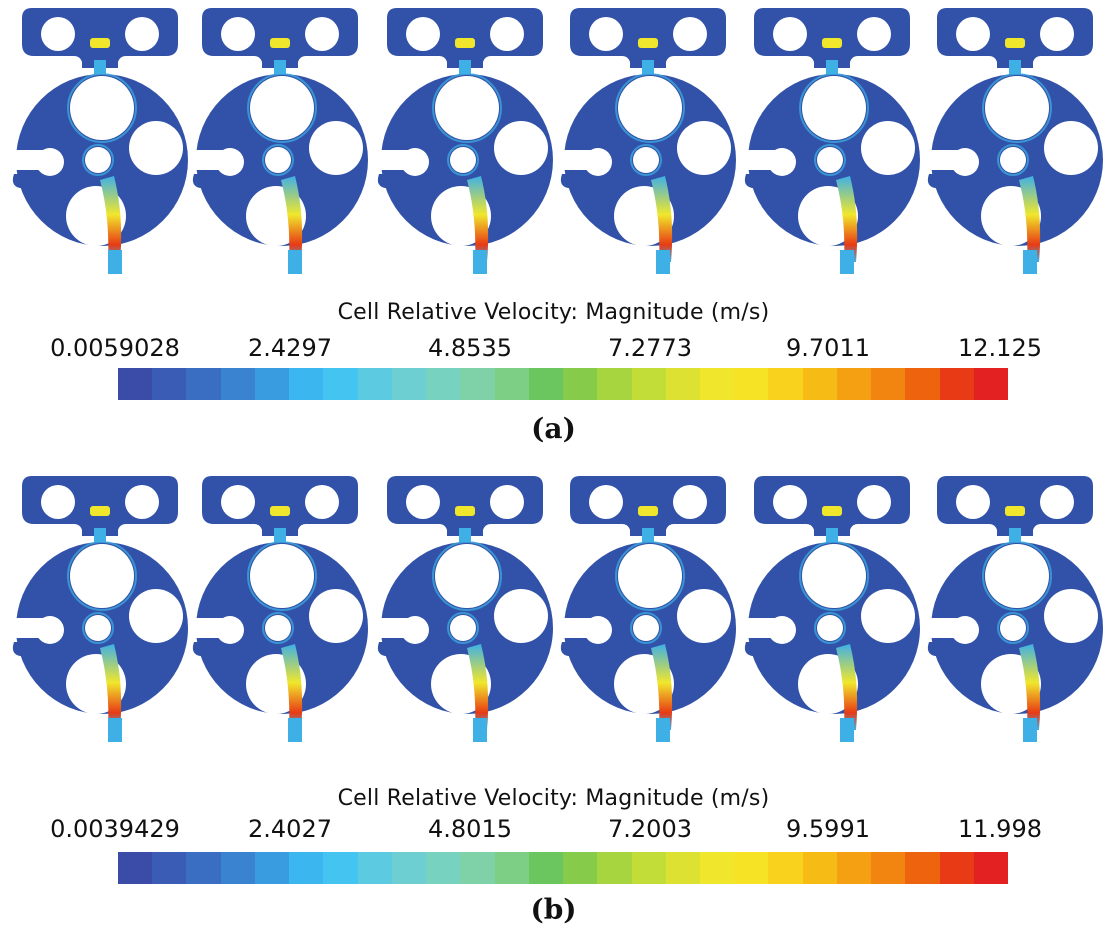  What do you see at coordinates (828, 829) in the screenshot?
I see `tick-label: 9.5991` at bounding box center [828, 829].